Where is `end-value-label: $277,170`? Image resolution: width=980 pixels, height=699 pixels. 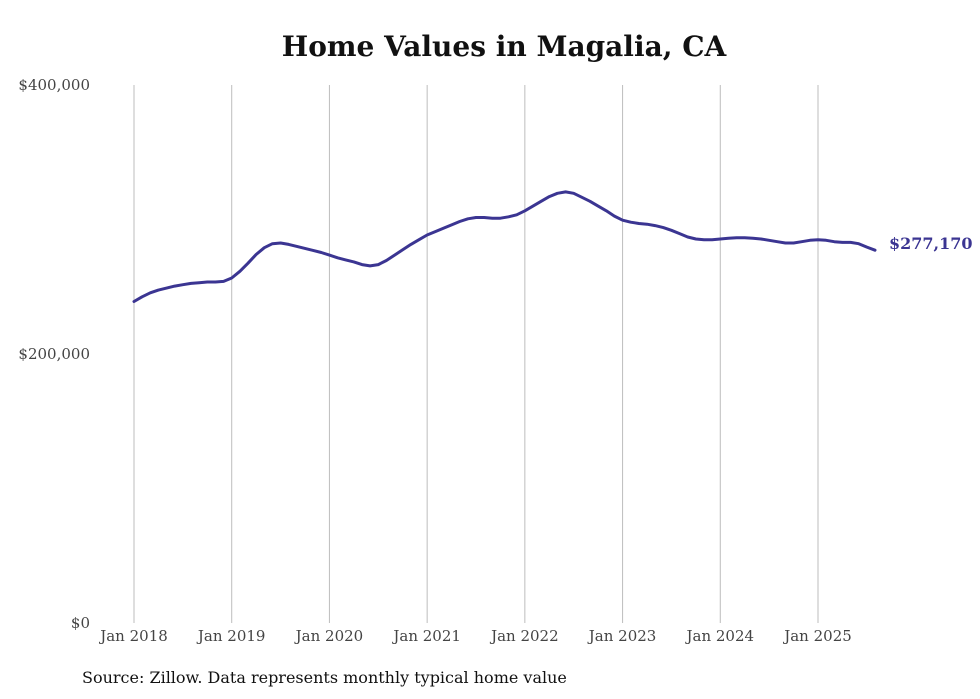 end-value-label: $277,170 is located at coordinates (931, 243).